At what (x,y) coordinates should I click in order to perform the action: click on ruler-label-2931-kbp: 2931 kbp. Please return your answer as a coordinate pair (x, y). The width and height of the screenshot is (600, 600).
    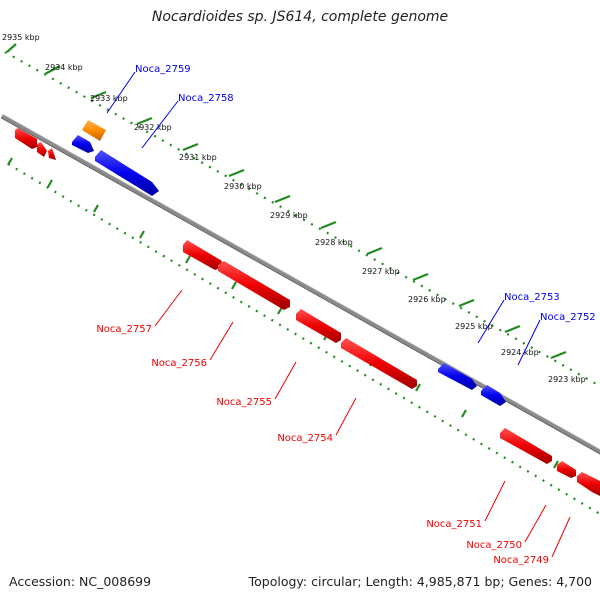
    Looking at the image, I should click on (198, 157).